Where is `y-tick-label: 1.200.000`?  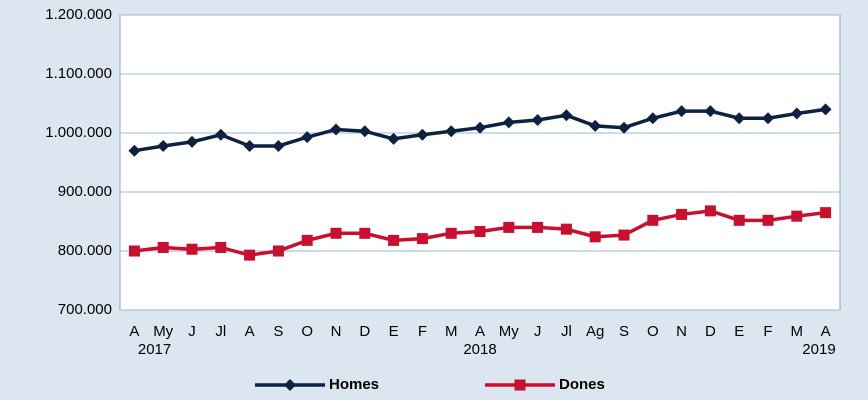
y-tick-label: 1.200.000 is located at coordinates (78, 14).